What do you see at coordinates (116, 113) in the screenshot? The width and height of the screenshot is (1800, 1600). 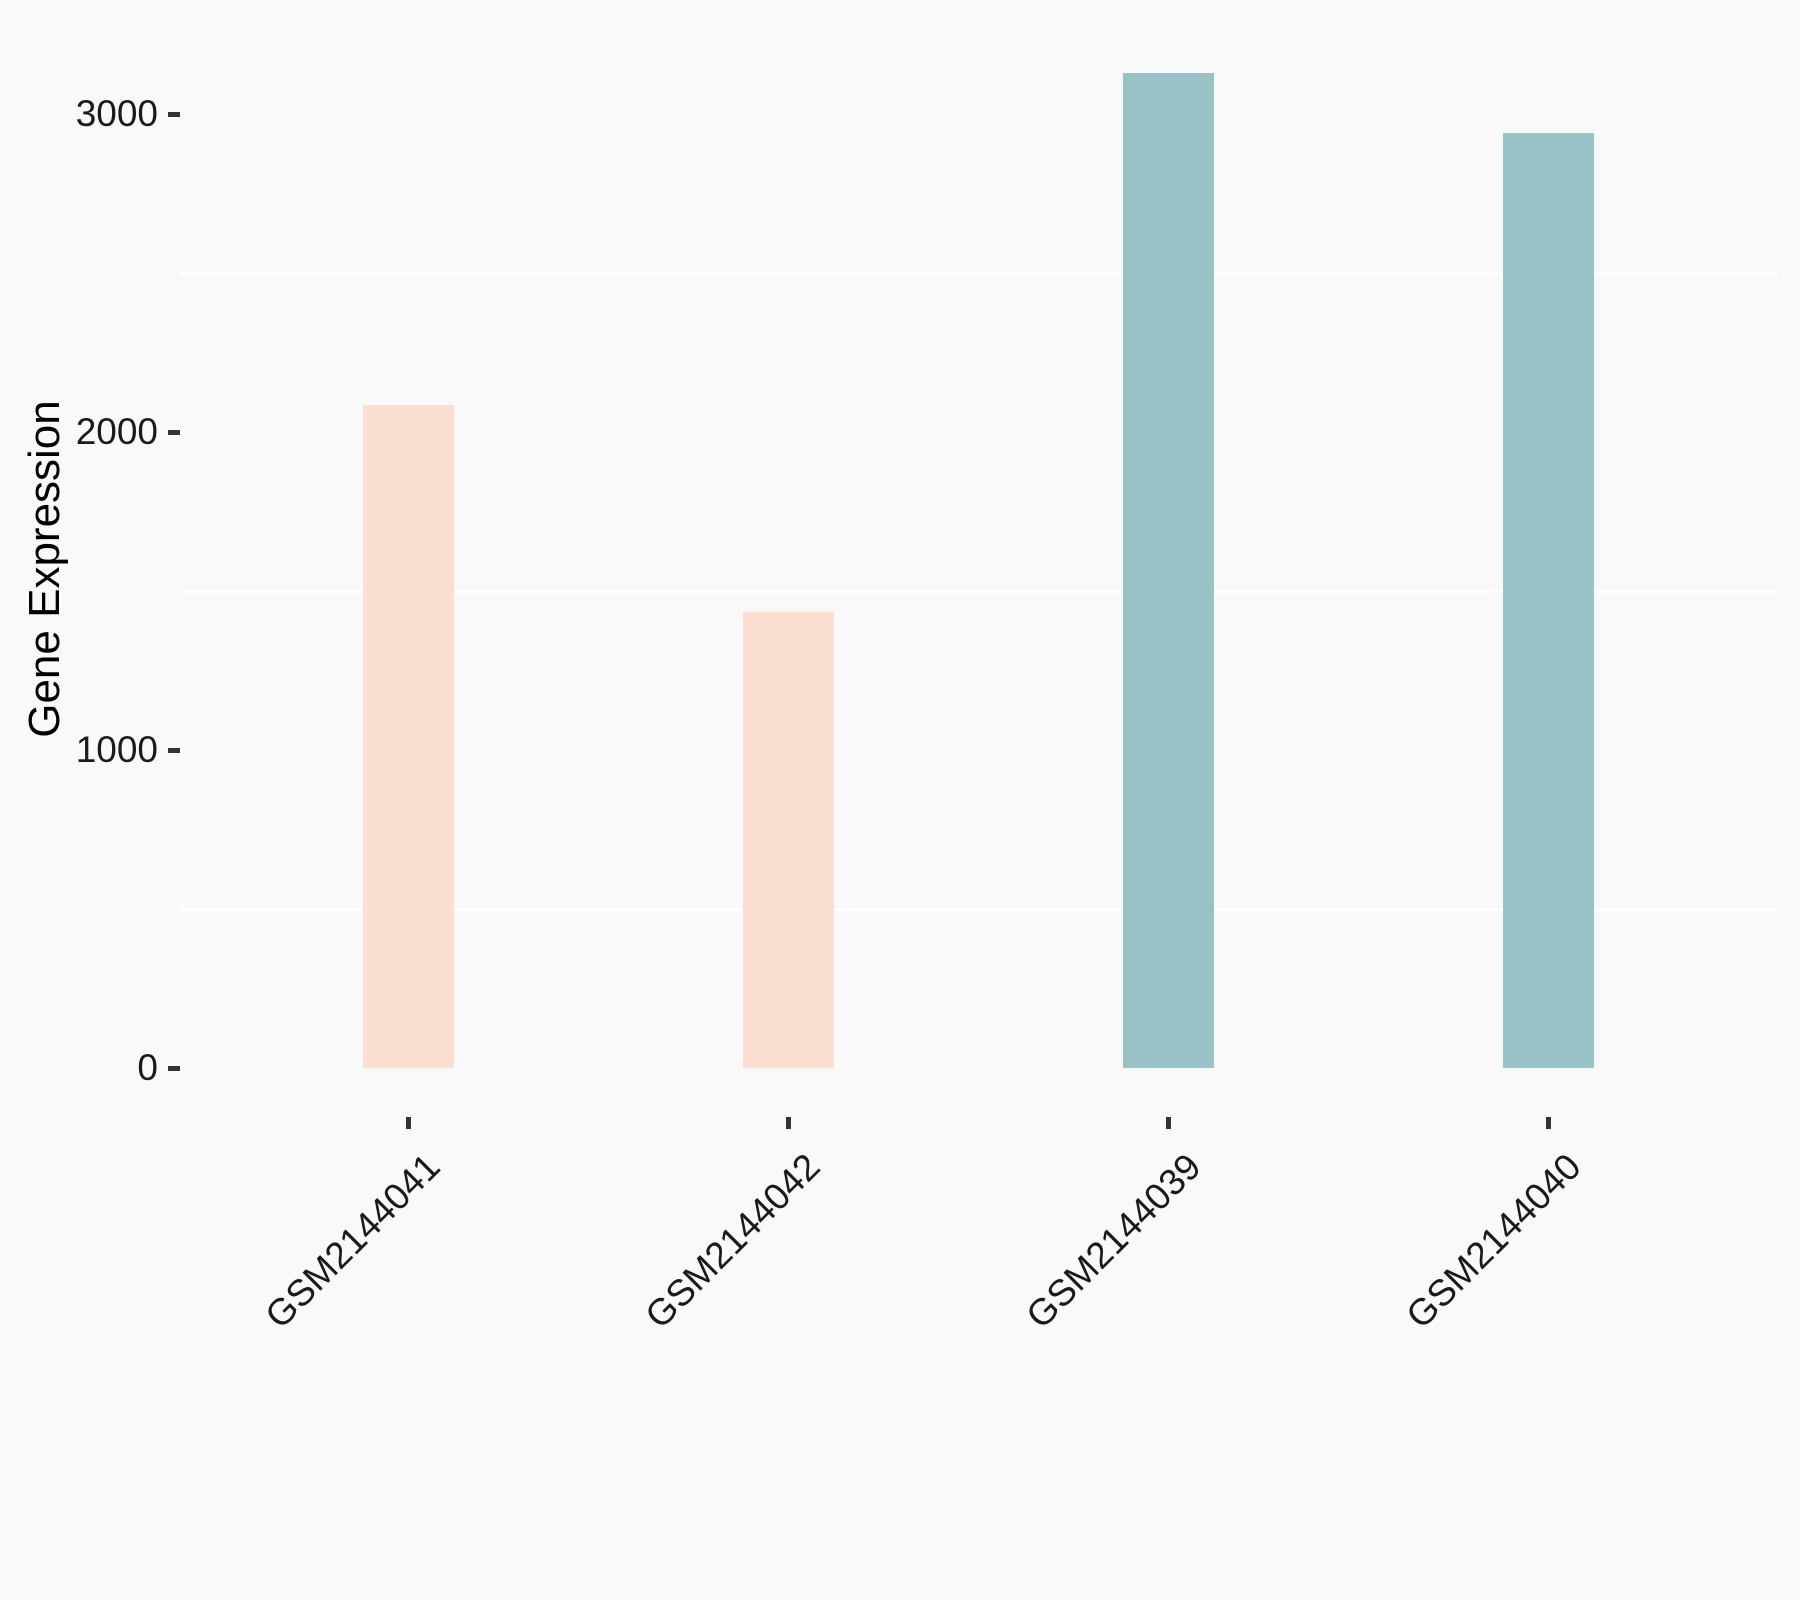 I see `y-tick-label-3000: 3000` at bounding box center [116, 113].